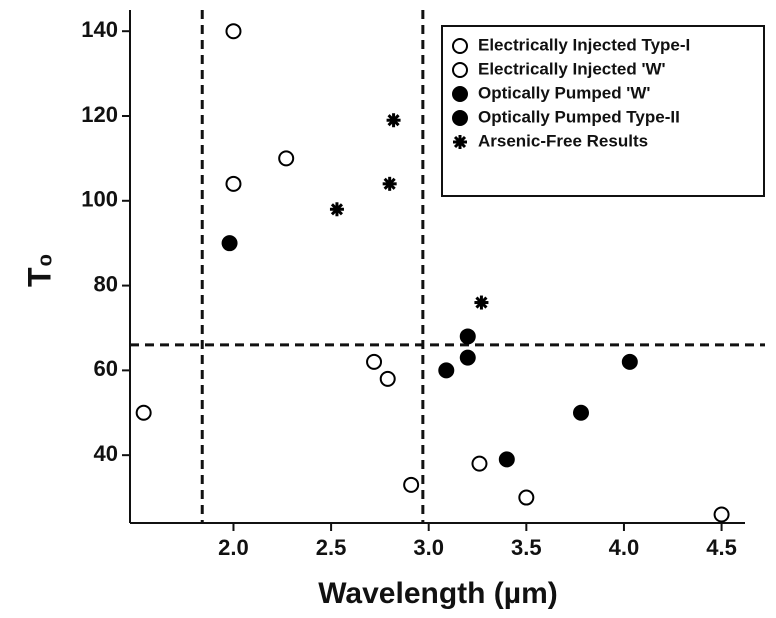 This screenshot has height=618, width=776. What do you see at coordinates (584, 44) in the screenshot?
I see `legend-label: Electrically Injected Type-I` at bounding box center [584, 44].